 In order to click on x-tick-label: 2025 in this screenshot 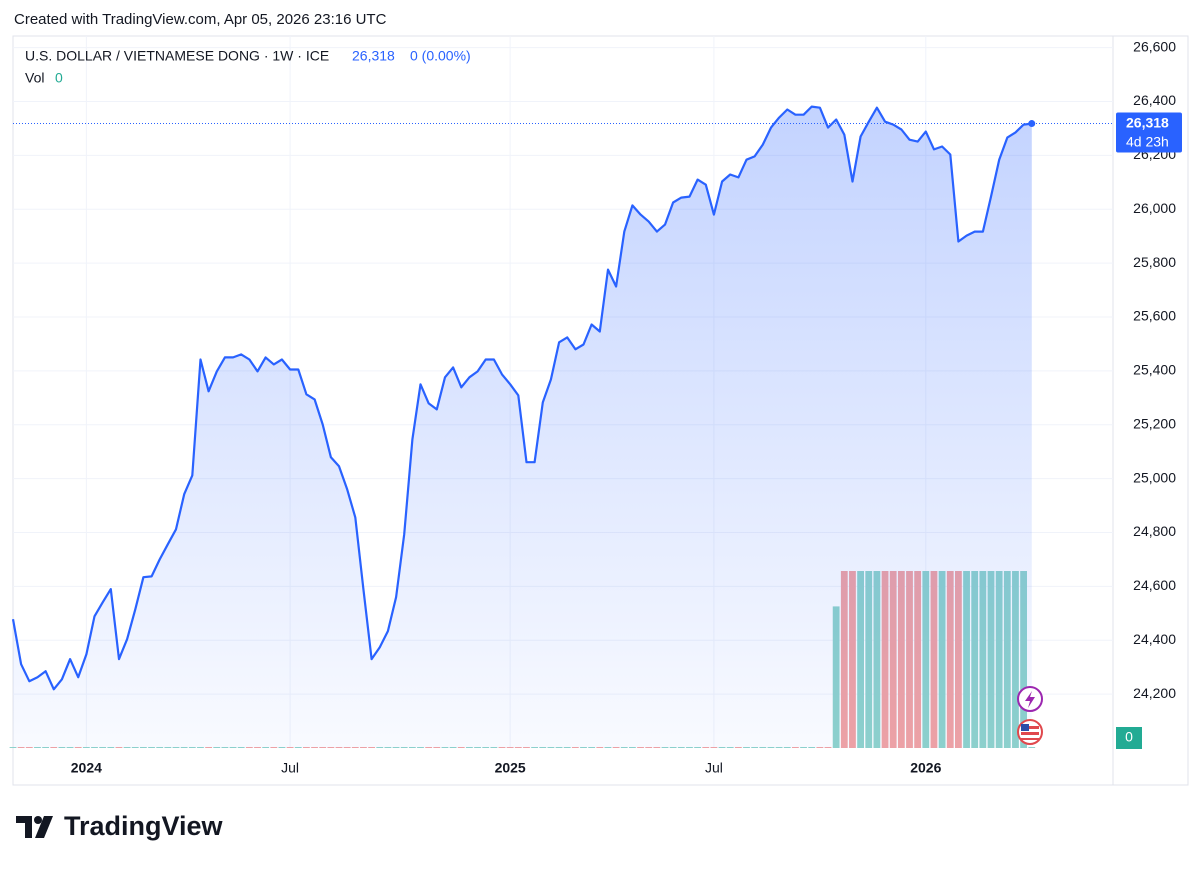, I will do `click(510, 768)`.